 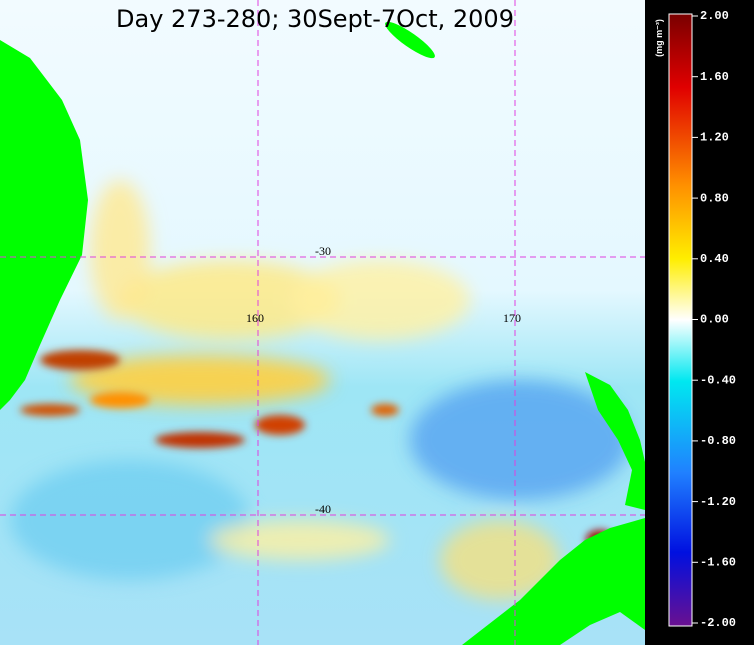 I want to click on colorbar-tick-label: -2.00, so click(x=718, y=623).